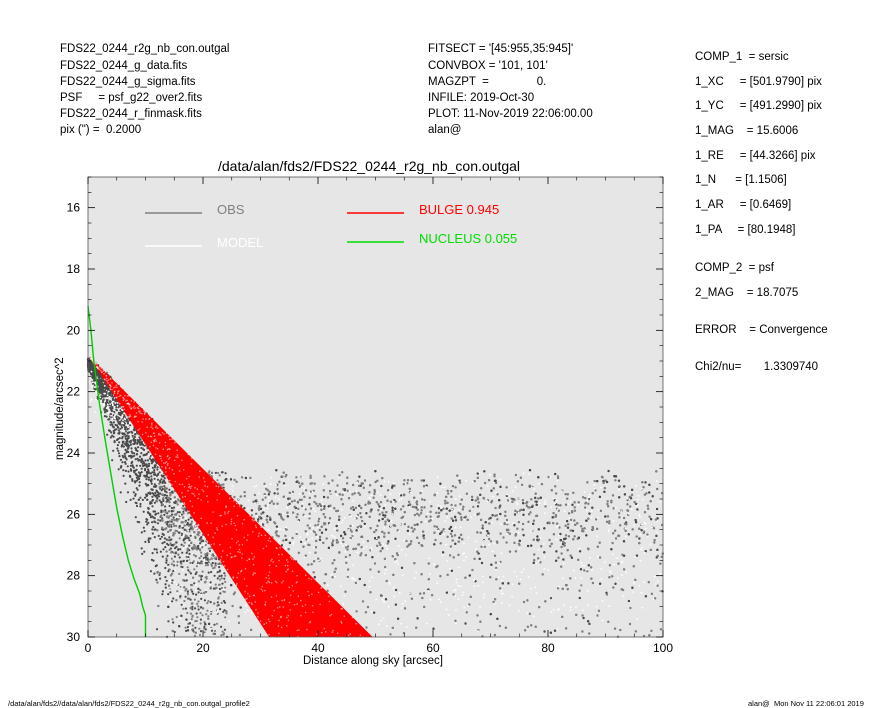  What do you see at coordinates (742, 57) in the screenshot?
I see `param-line: COMP_1 = sersic` at bounding box center [742, 57].